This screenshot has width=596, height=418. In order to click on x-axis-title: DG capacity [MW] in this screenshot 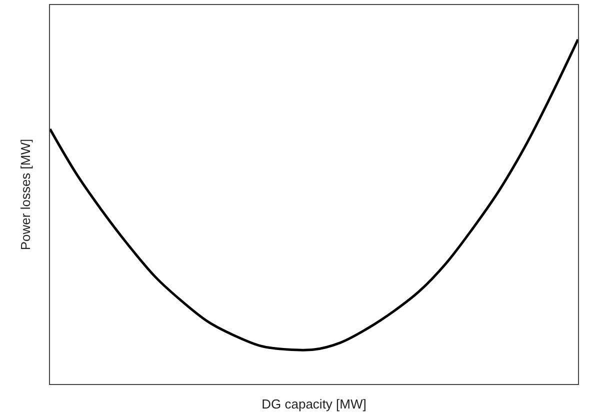, I will do `click(314, 404)`.